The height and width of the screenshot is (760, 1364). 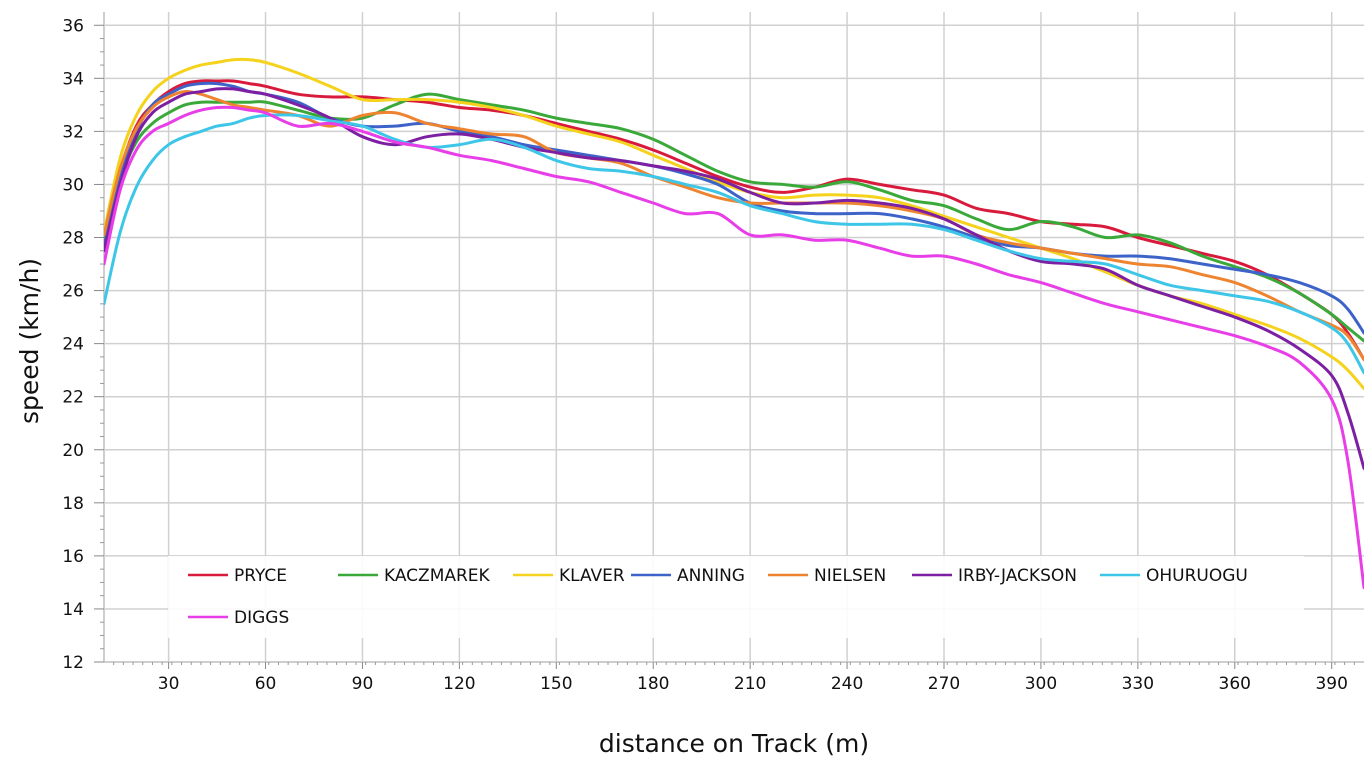 What do you see at coordinates (73, 504) in the screenshot?
I see `y-tick-label: 18` at bounding box center [73, 504].